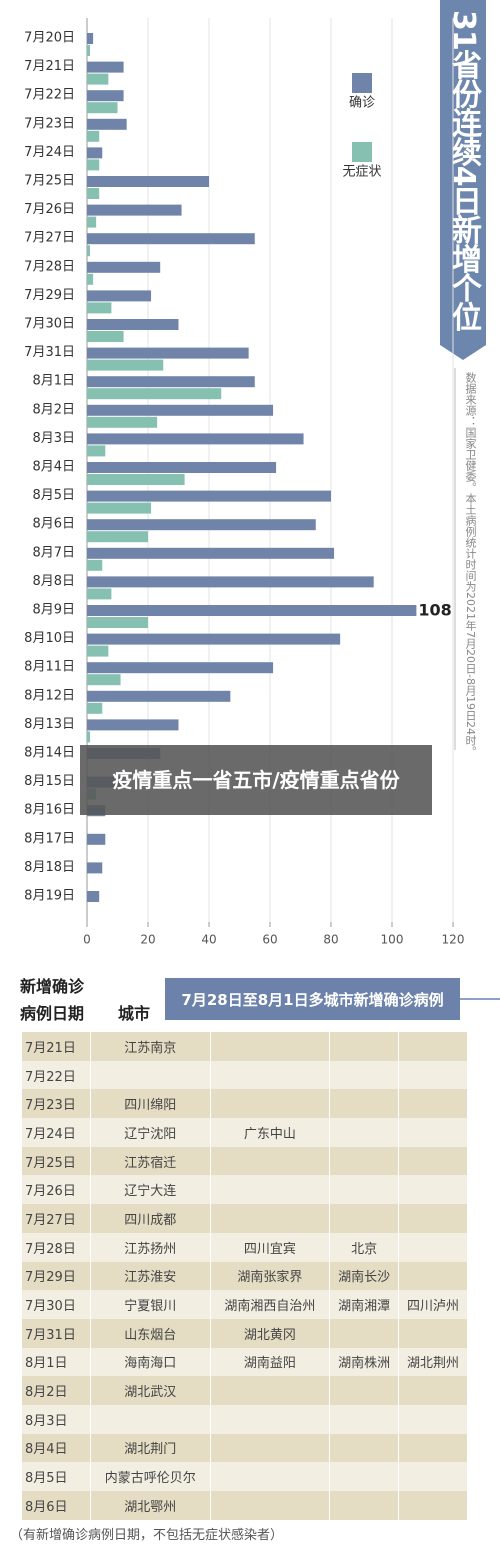  What do you see at coordinates (56, 1104) in the screenshot?
I see `date-cell: 7月23日` at bounding box center [56, 1104].